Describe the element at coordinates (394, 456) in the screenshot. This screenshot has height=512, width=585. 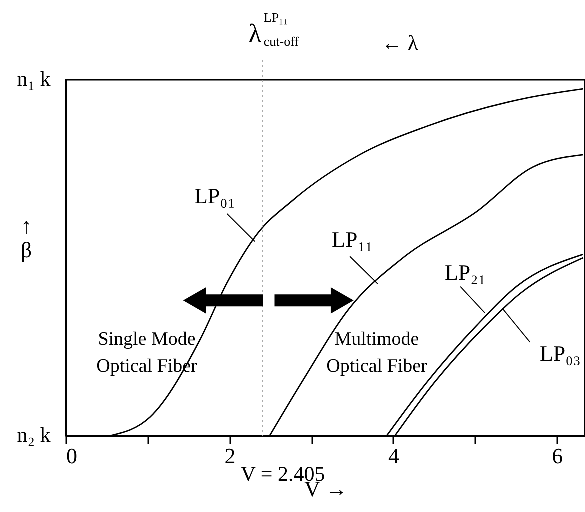
I see `x-tick-label: 4` at that location.